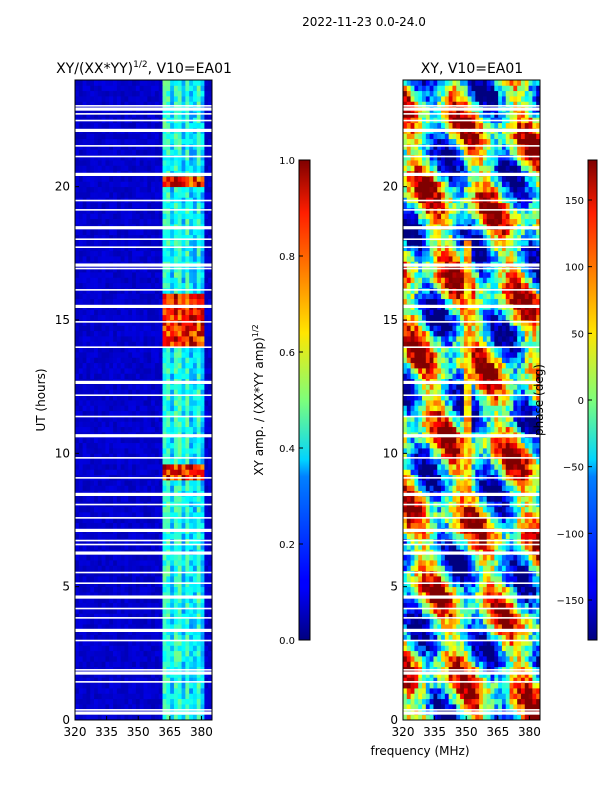 This screenshot has height=800, width=600. Describe the element at coordinates (258, 399) in the screenshot. I see `amplitude-colorbar-label: XY amp. / (XX*YY amp)1/2` at that location.